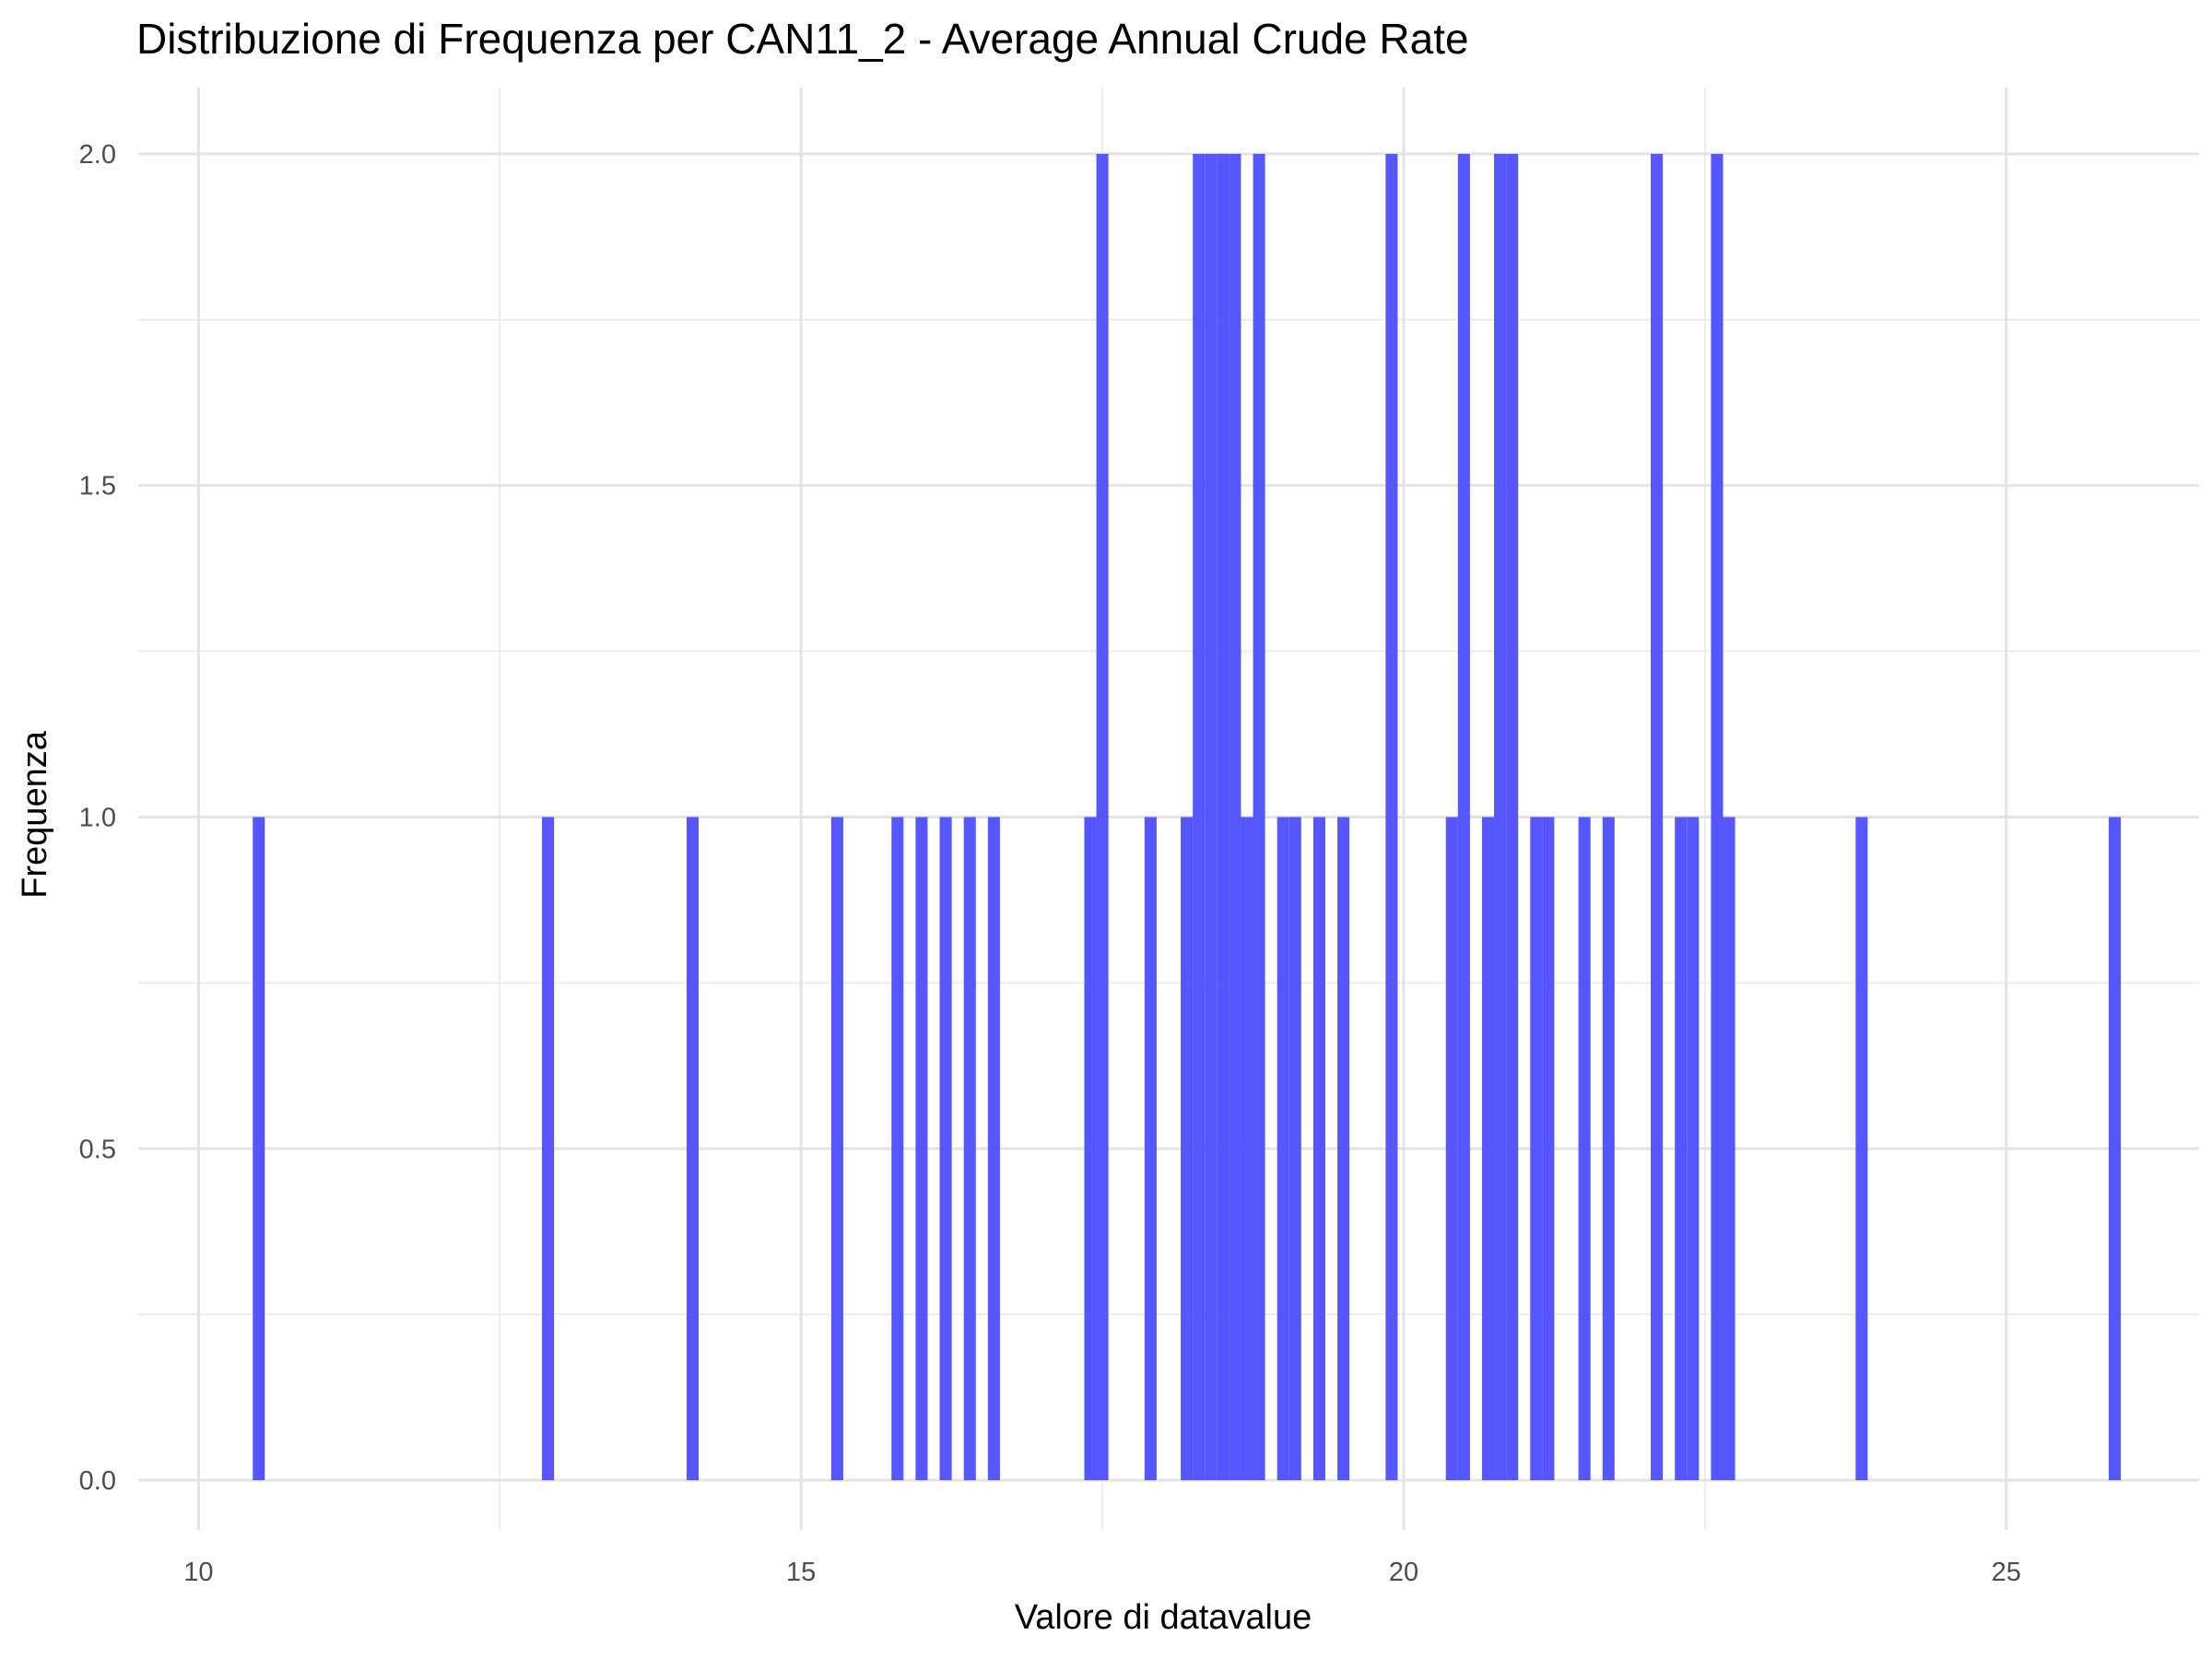 The width and height of the screenshot is (2212, 1659). I want to click on y-tick-label: 2.0, so click(97, 155).